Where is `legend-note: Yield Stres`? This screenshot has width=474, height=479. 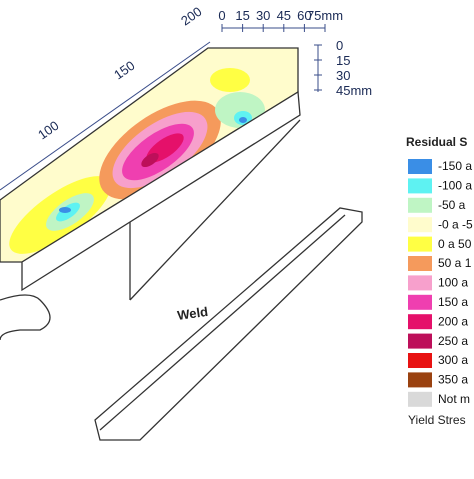 legend-note: Yield Stres is located at coordinates (437, 420).